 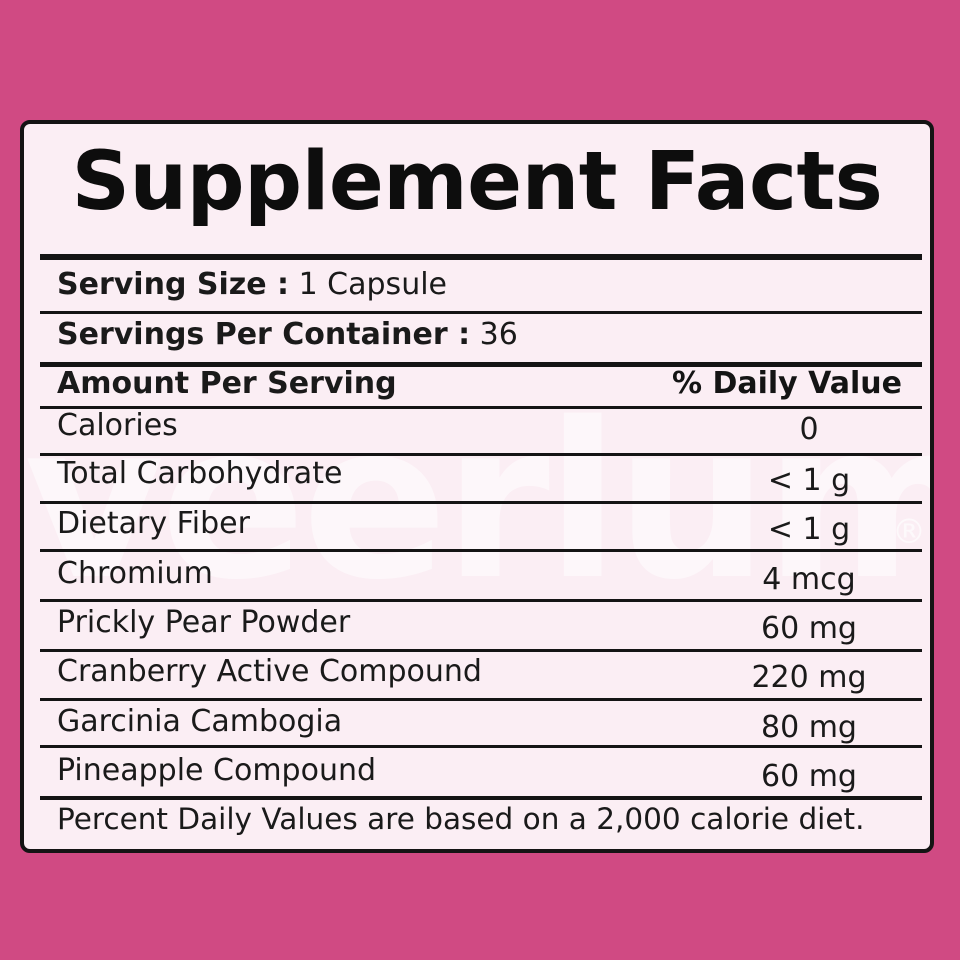 What do you see at coordinates (498, 334) in the screenshot?
I see `servings-per-container-value: 36` at bounding box center [498, 334].